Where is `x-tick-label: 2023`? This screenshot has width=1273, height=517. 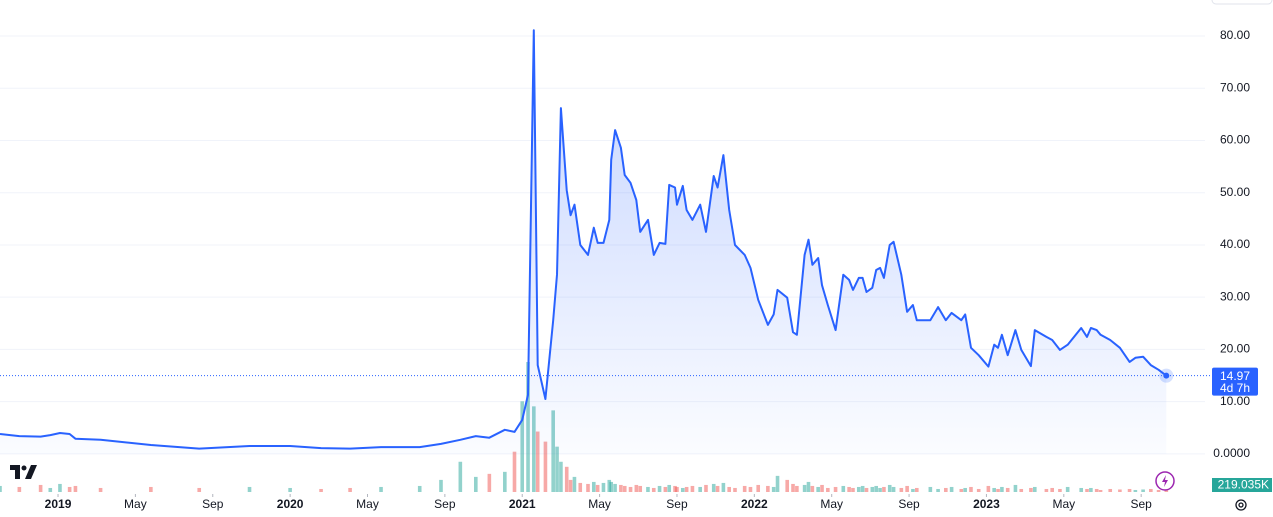
x-tick-label: 2023 is located at coordinates (986, 504).